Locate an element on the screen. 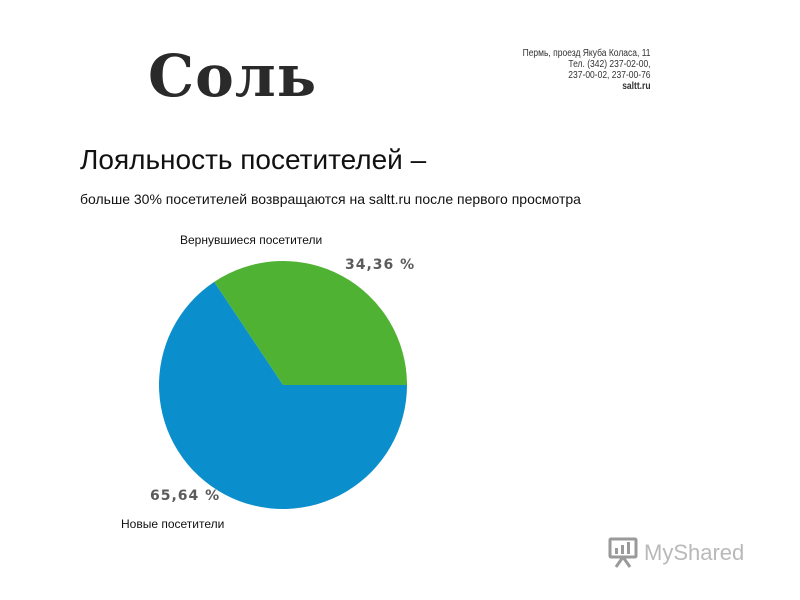  contact-address: Пермь, проезд Якуба Коласа, 11 is located at coordinates (587, 53).